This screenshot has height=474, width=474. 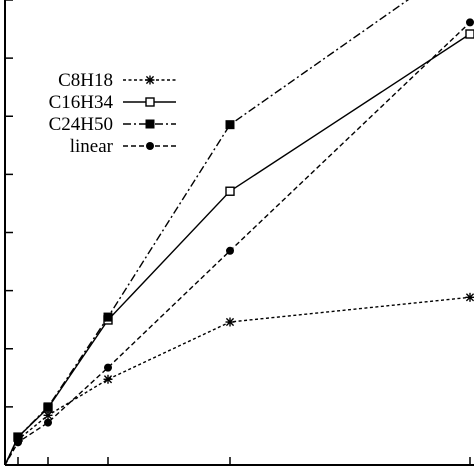 I want to click on legend-marker-C8H18, so click(x=150, y=80).